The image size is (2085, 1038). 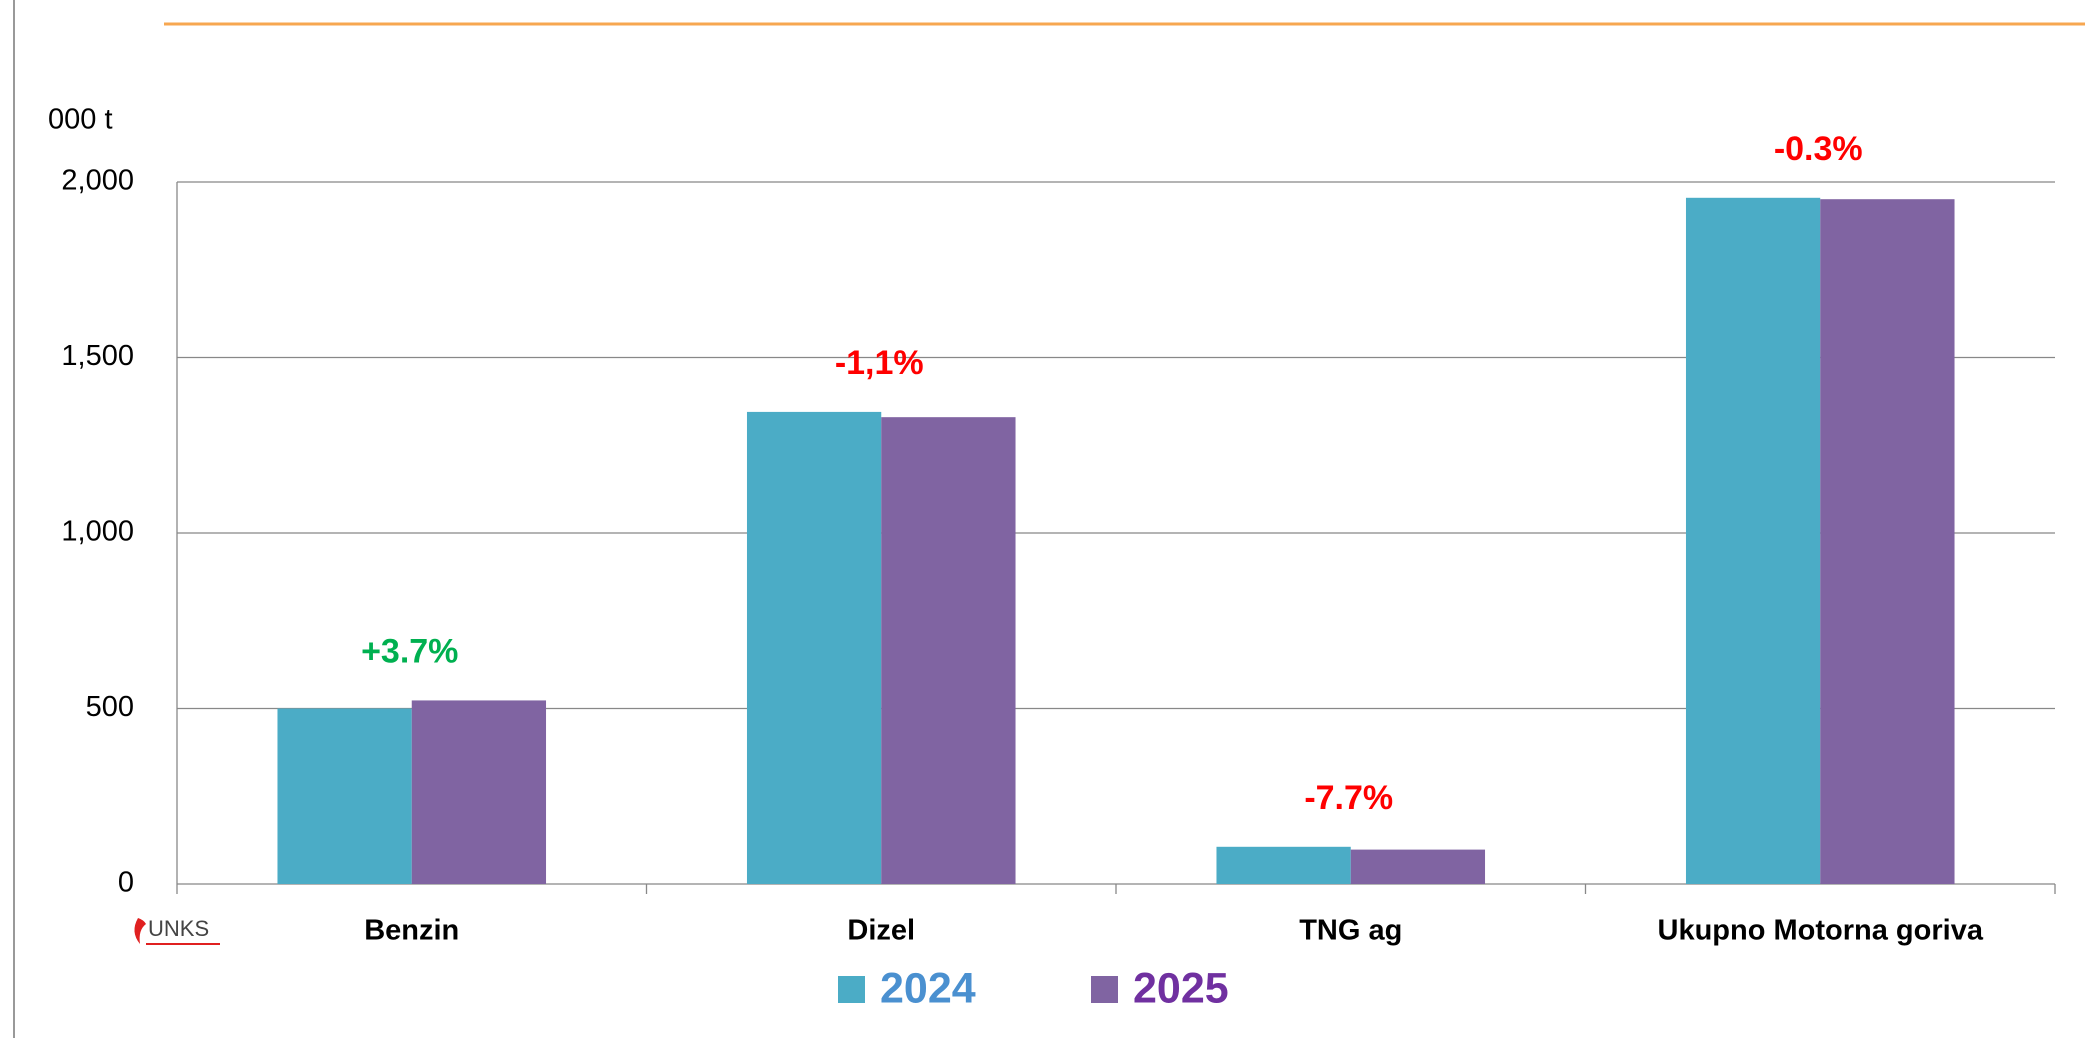 I want to click on x-tick-label: Ukupno Motorna goriva, so click(x=1821, y=931).